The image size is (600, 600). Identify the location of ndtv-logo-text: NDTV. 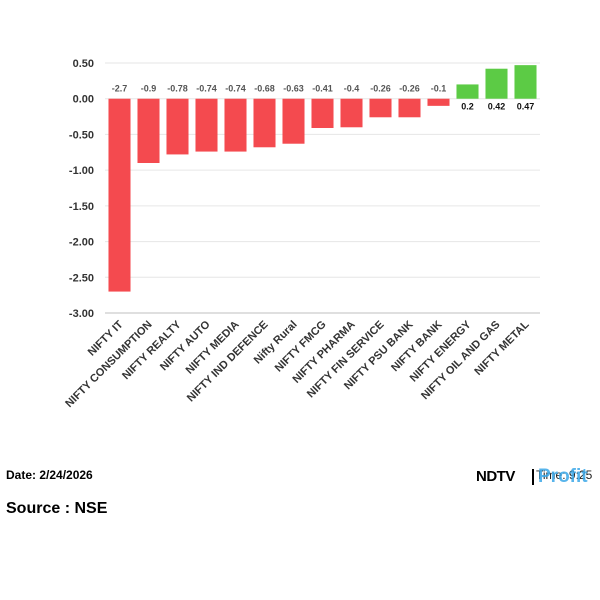
(495, 476).